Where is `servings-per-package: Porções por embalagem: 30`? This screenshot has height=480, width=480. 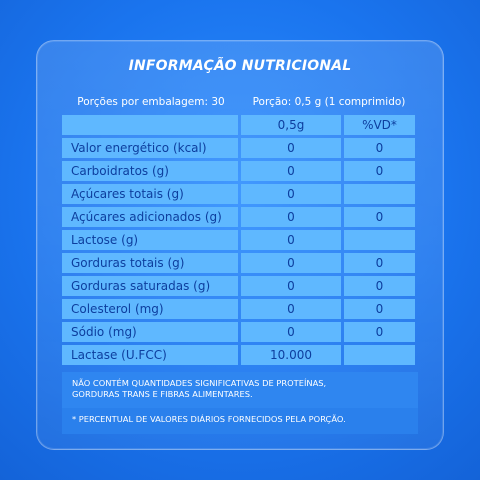
servings-per-package: Porções por embalagem: 30 is located at coordinates (151, 102).